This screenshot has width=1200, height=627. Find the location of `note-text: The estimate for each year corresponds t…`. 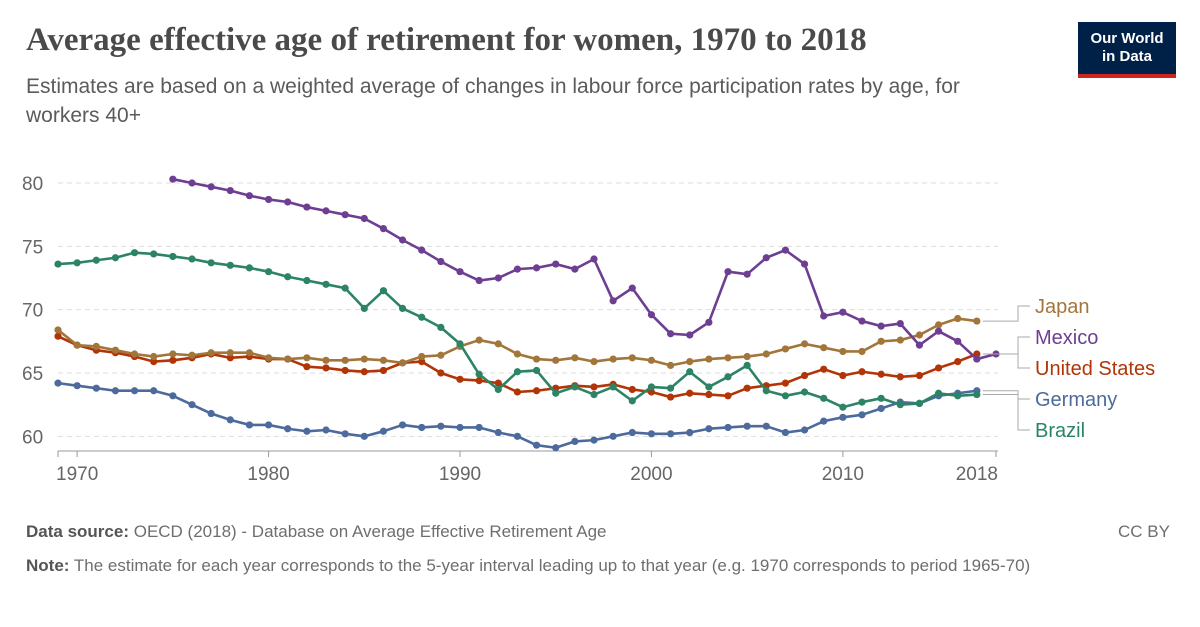

note-text: The estimate for each year corresponds t… is located at coordinates (552, 565).